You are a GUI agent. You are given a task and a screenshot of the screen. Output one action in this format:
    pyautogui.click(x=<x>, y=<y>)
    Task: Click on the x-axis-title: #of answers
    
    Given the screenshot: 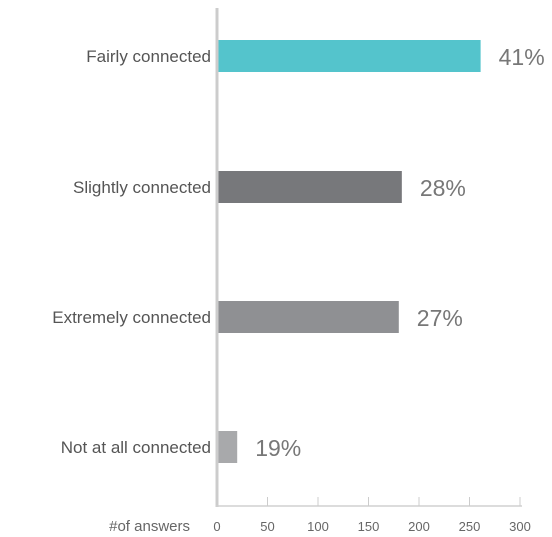 What is the action you would take?
    pyautogui.click(x=149, y=526)
    